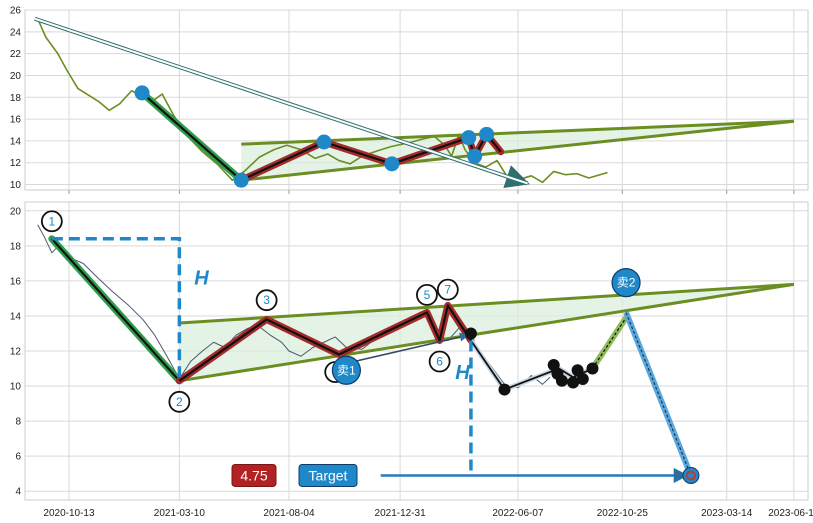  What do you see at coordinates (517, 132) in the screenshot?
I see `top-upper-trendline` at bounding box center [517, 132].